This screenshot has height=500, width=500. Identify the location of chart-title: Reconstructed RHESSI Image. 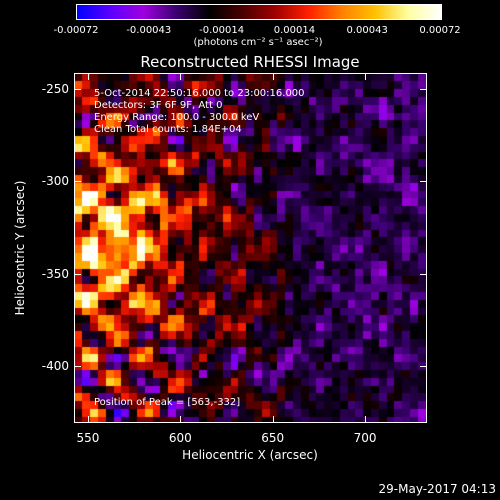
(250, 62).